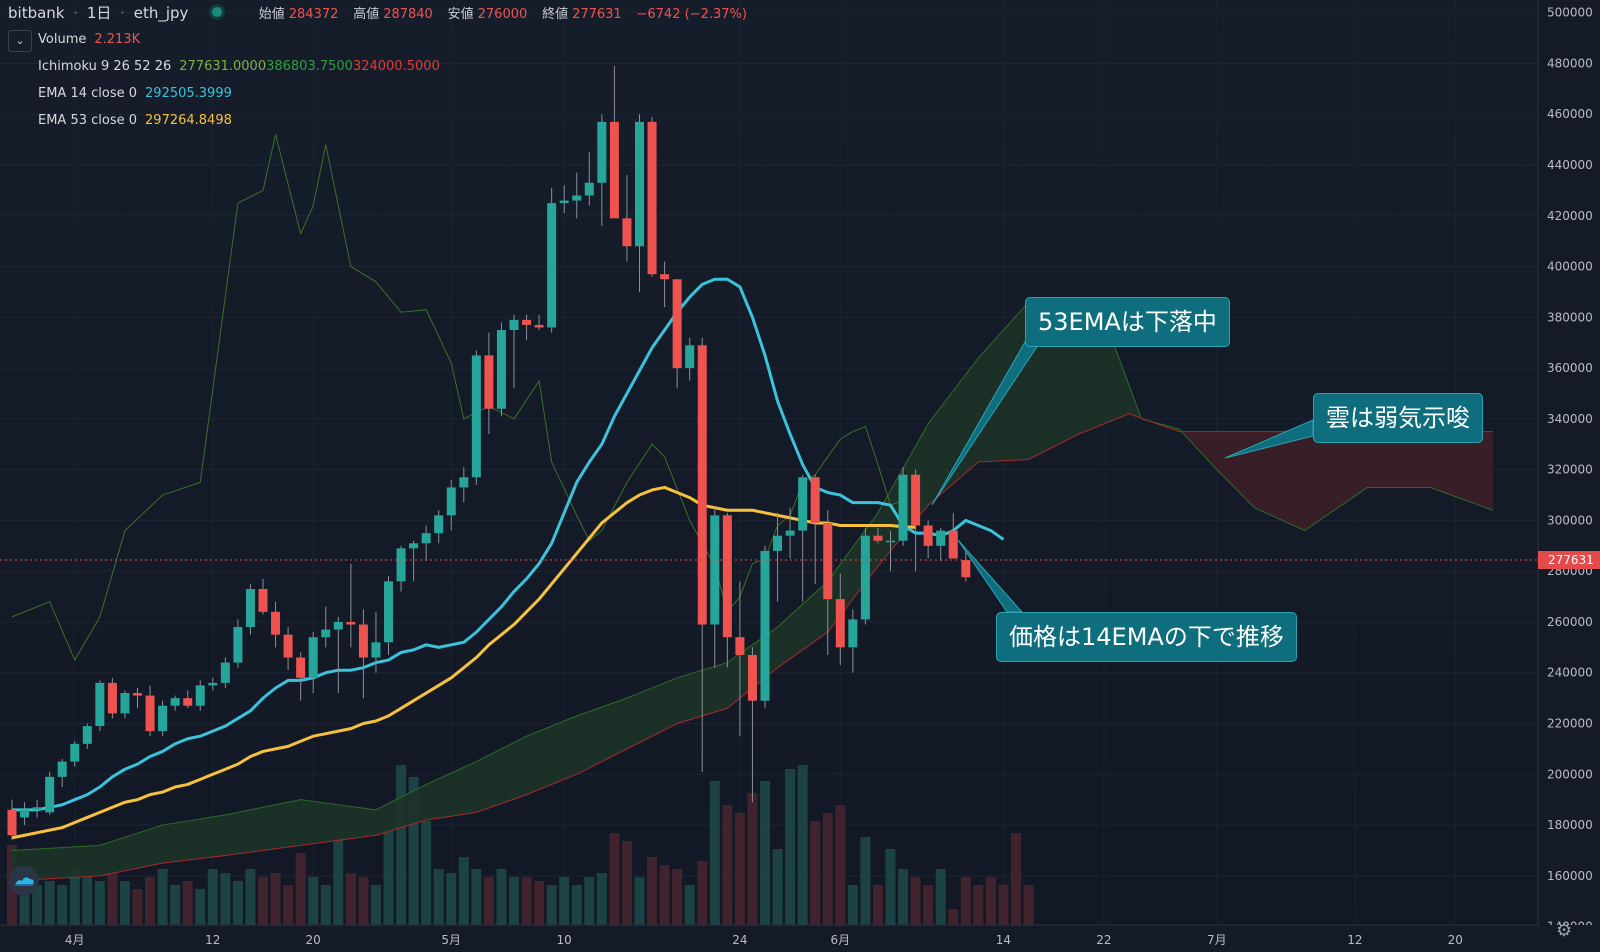  Describe the element at coordinates (1570, 165) in the screenshot. I see `price-tick-label: 440000` at that location.